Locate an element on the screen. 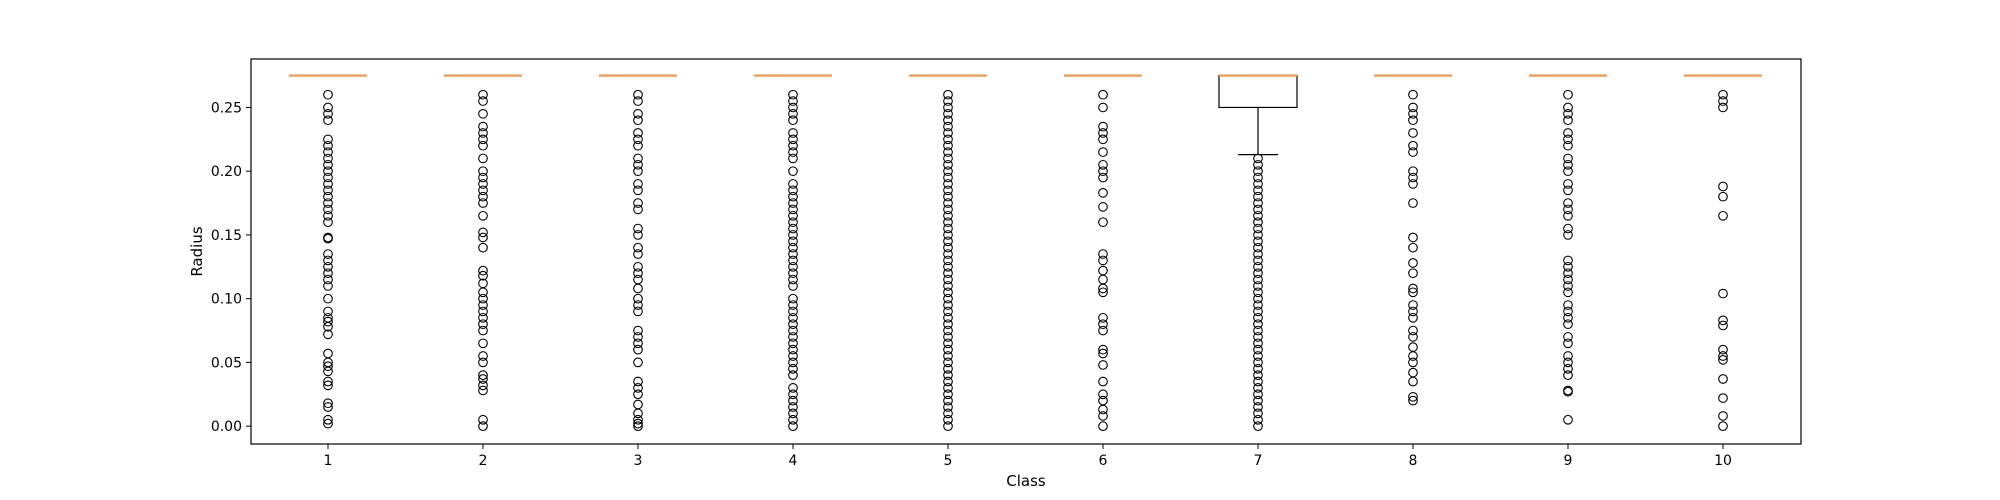  x-tick-label: 4 is located at coordinates (793, 461).